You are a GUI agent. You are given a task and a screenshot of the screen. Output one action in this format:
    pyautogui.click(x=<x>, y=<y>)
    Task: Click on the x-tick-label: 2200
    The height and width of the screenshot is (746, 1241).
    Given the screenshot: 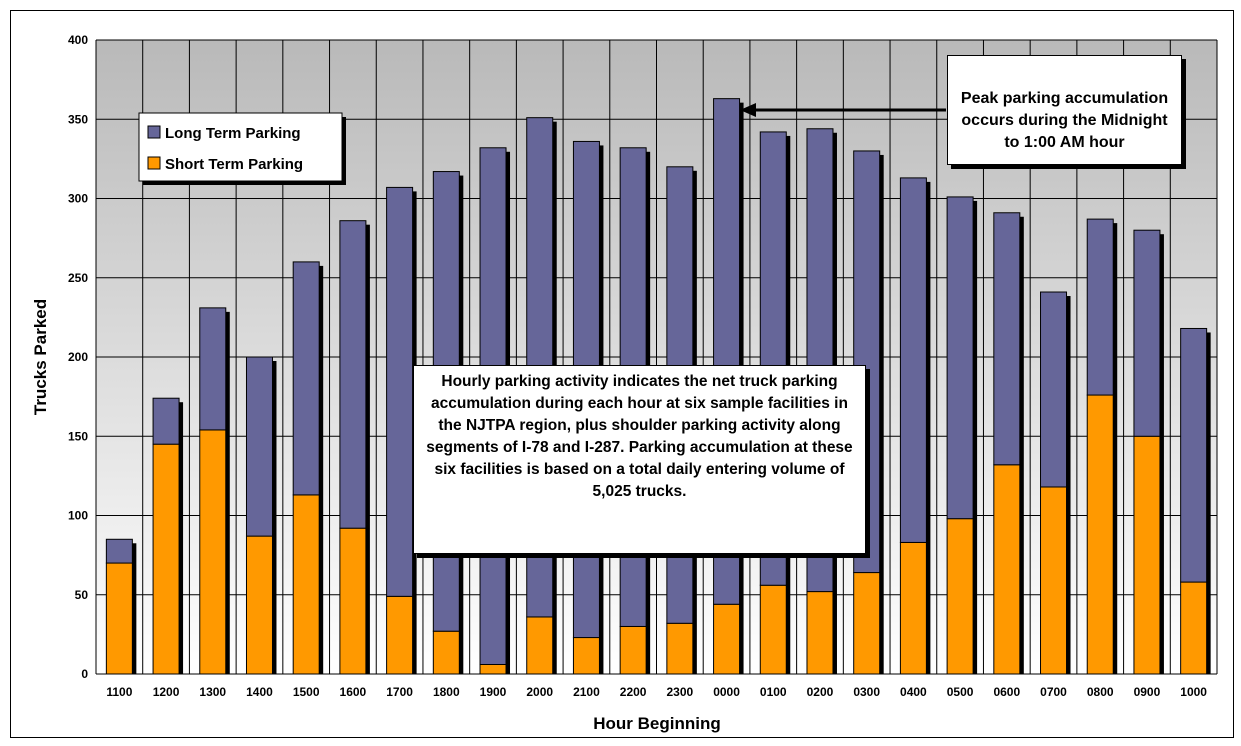 What is the action you would take?
    pyautogui.click(x=633, y=692)
    